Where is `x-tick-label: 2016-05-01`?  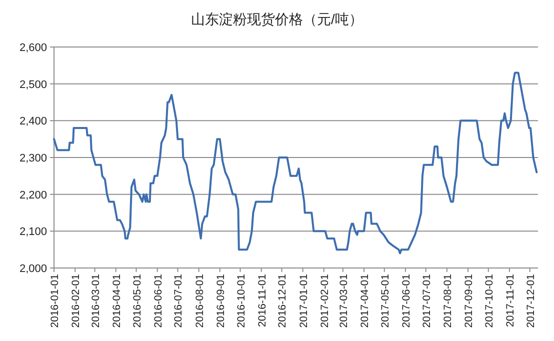
x-tick-label: 2016-05-01 is located at coordinates (137, 301).